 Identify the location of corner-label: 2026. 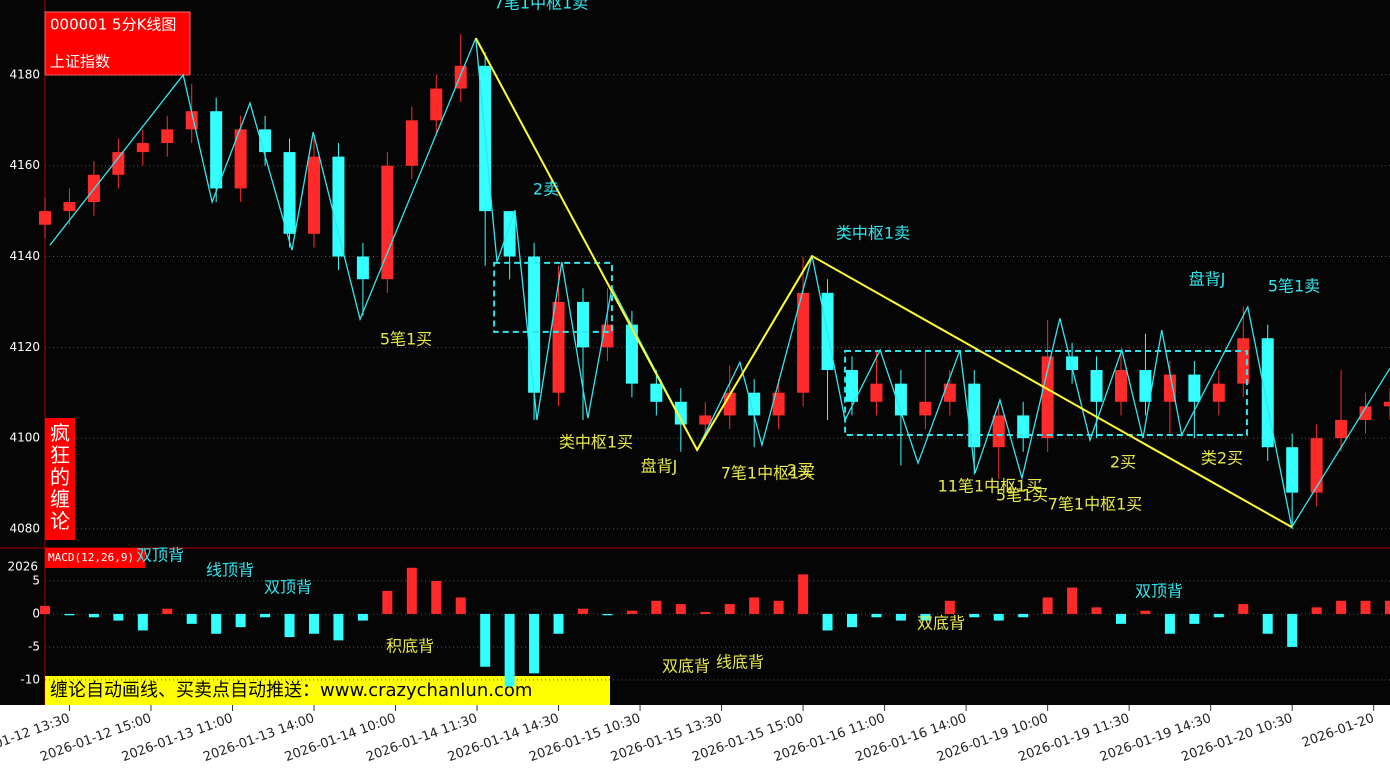
(22, 567).